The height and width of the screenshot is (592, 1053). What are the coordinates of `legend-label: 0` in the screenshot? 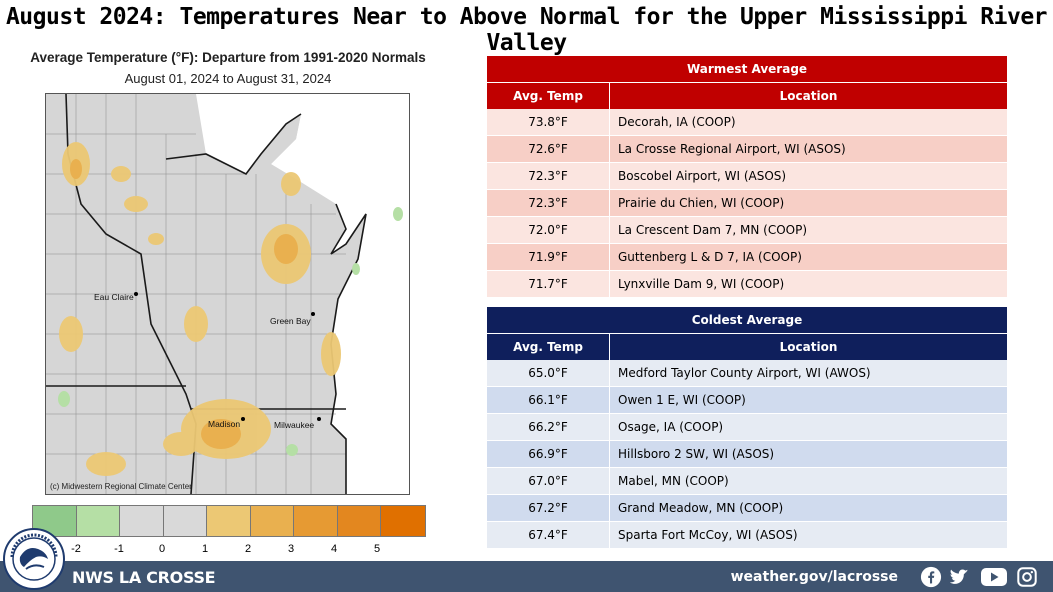 It's located at (162, 549).